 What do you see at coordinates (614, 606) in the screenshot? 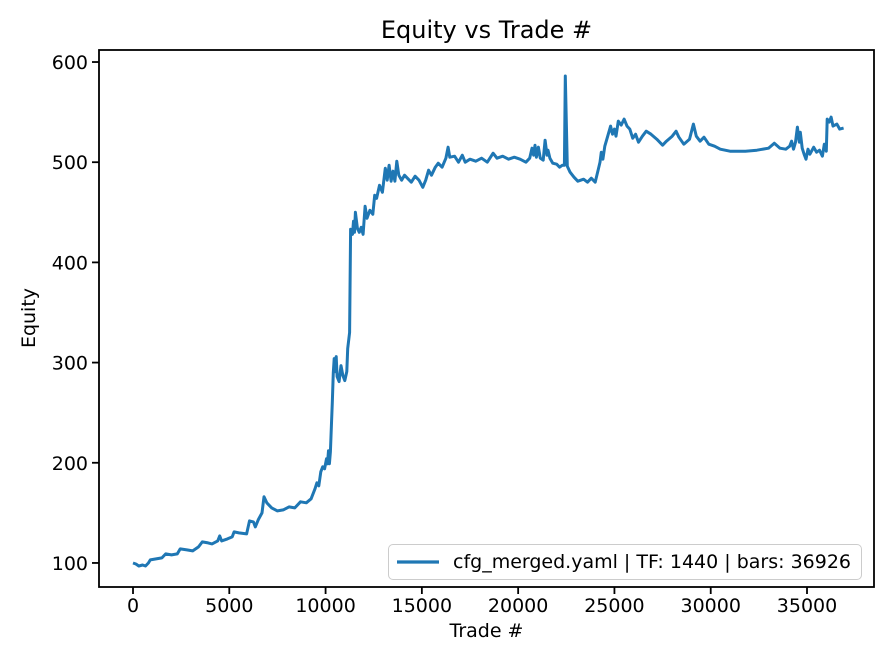
I see `x-tick-label: 25000` at bounding box center [614, 606].